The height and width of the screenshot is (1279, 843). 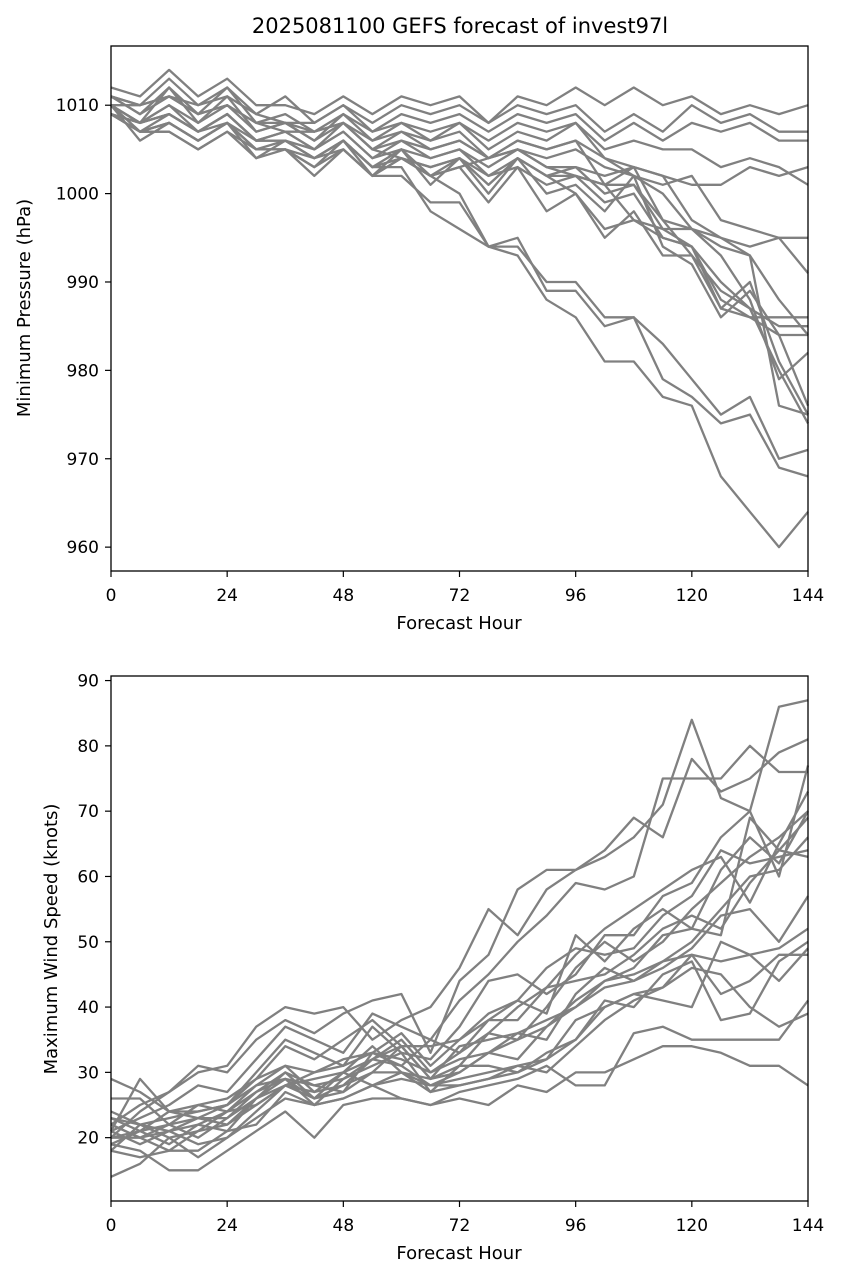 What do you see at coordinates (24, 308) in the screenshot?
I see `pressure-y-axis-label: Minimum Pressure (hPa)` at bounding box center [24, 308].